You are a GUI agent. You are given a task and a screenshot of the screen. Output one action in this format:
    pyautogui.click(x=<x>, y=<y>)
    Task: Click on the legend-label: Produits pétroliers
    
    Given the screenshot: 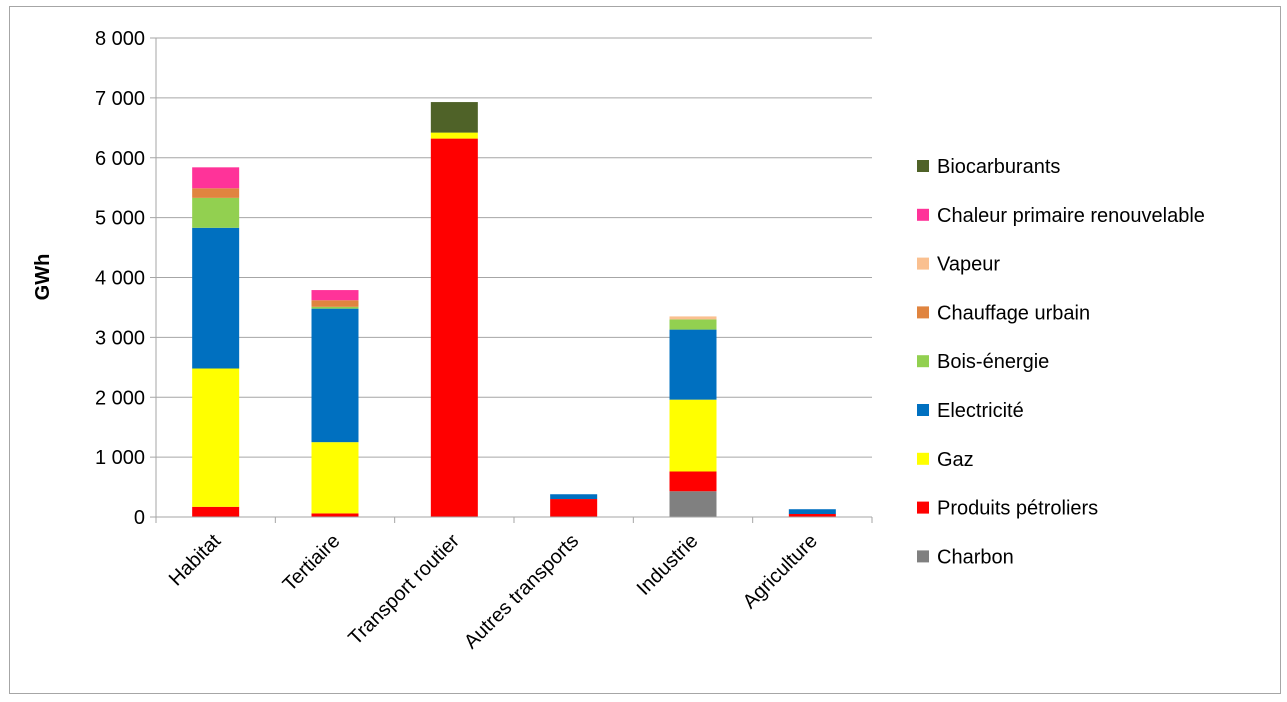 What is the action you would take?
    pyautogui.click(x=1017, y=509)
    